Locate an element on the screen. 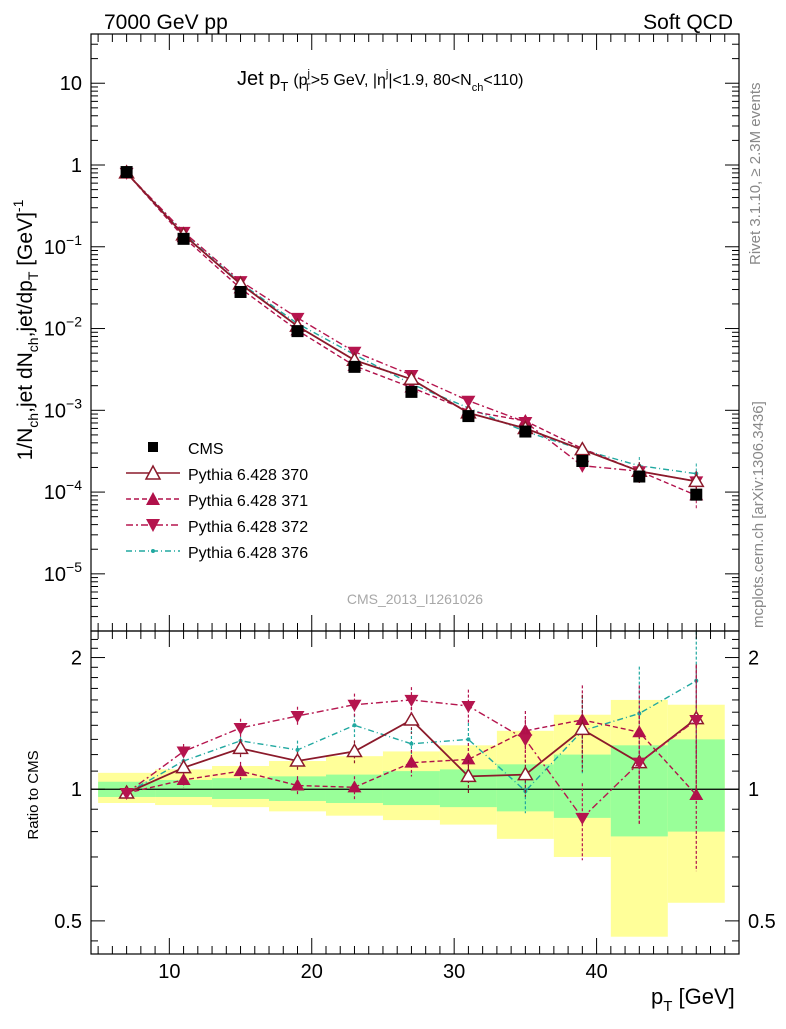 The width and height of the screenshot is (786, 1029). title-part-e: <110) is located at coordinates (503, 80).